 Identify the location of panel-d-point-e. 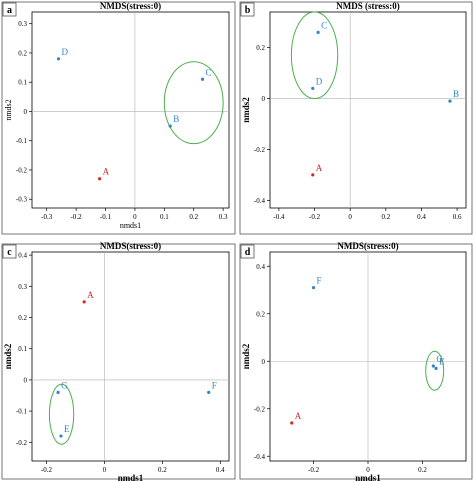
(436, 368).